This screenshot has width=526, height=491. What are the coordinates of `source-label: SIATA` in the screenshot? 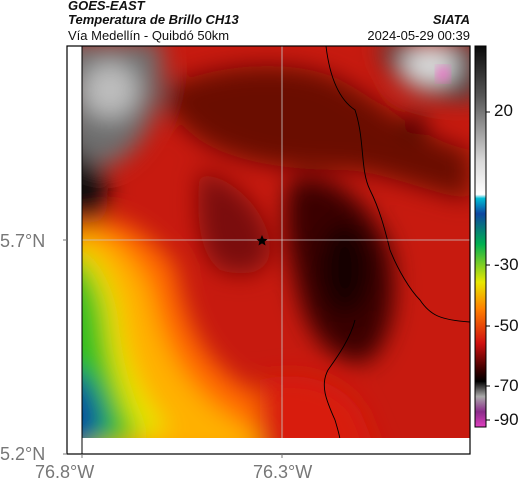 It's located at (451, 19).